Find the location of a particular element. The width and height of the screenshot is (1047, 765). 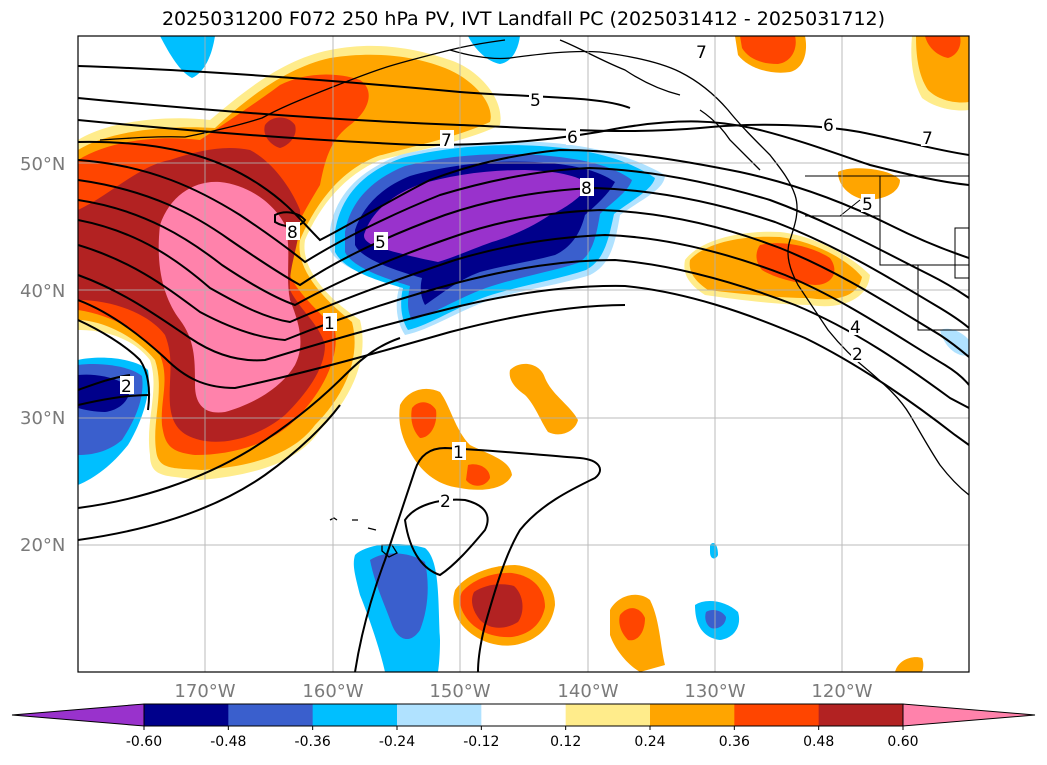

lon-label: 120°W is located at coordinates (841, 691).